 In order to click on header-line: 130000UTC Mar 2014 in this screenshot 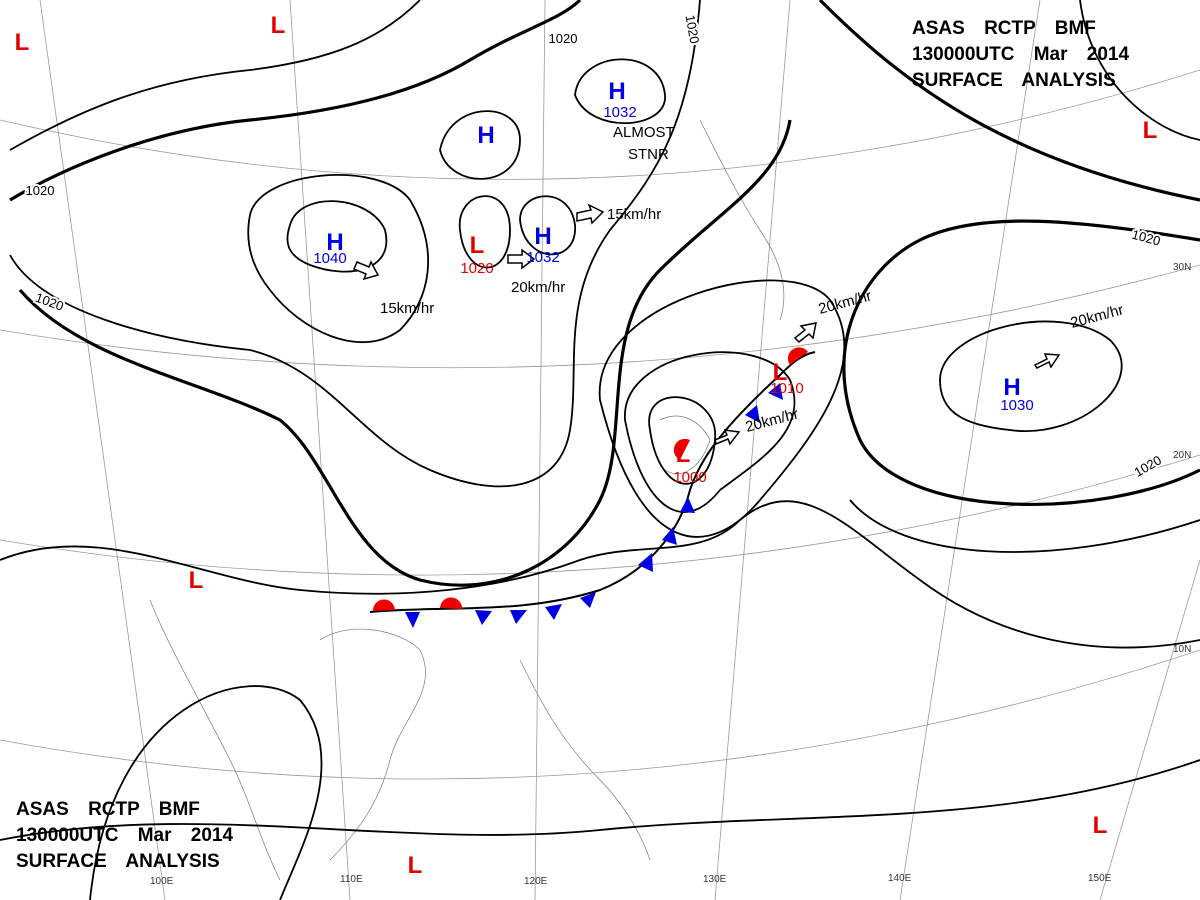, I will do `click(1020, 54)`.